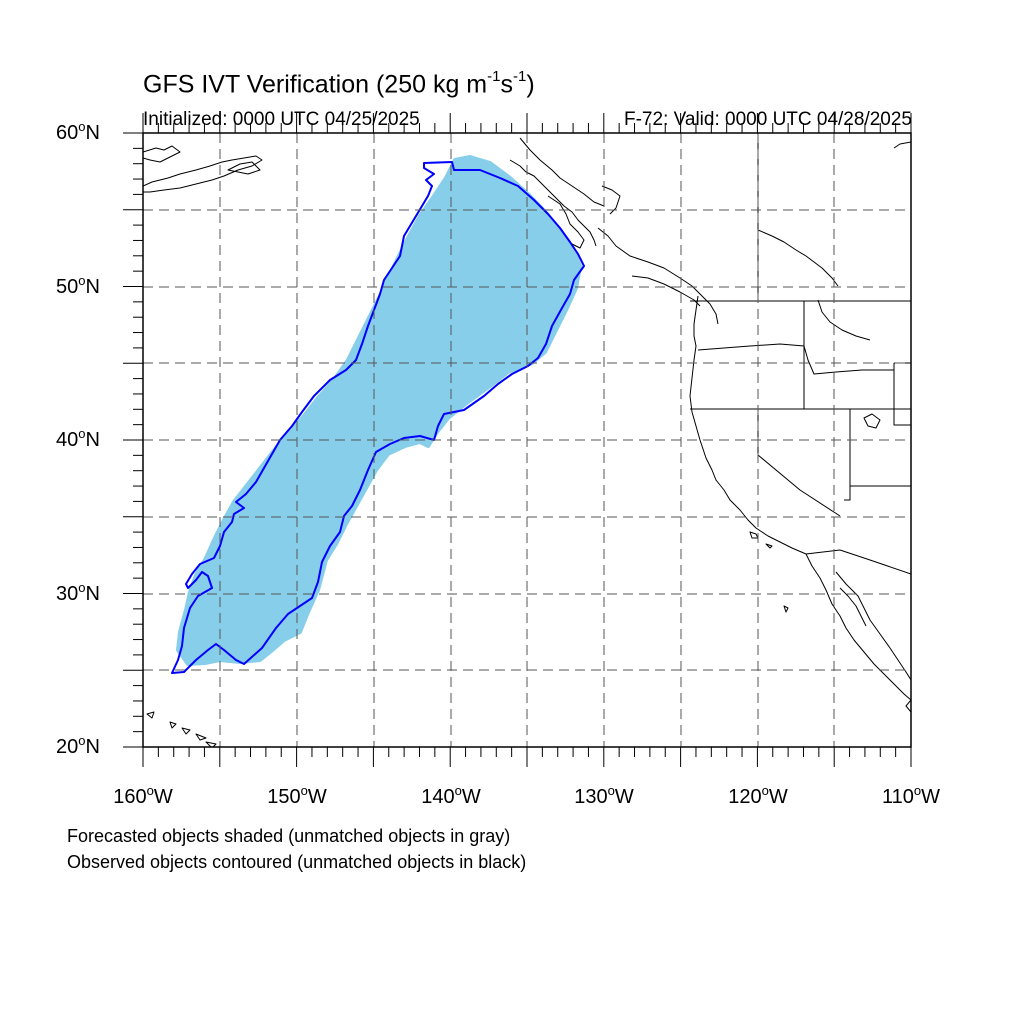 Image resolution: width=1024 pixels, height=1024 pixels. I want to click on lat-label-40: 40oN, so click(78, 438).